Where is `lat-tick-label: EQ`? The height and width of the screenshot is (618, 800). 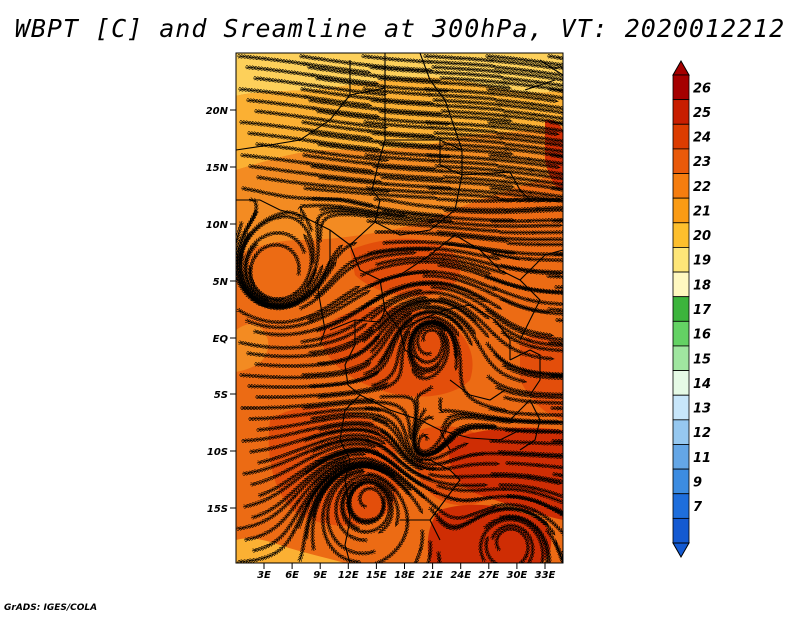
lat-tick-label: EQ is located at coordinates (221, 339).